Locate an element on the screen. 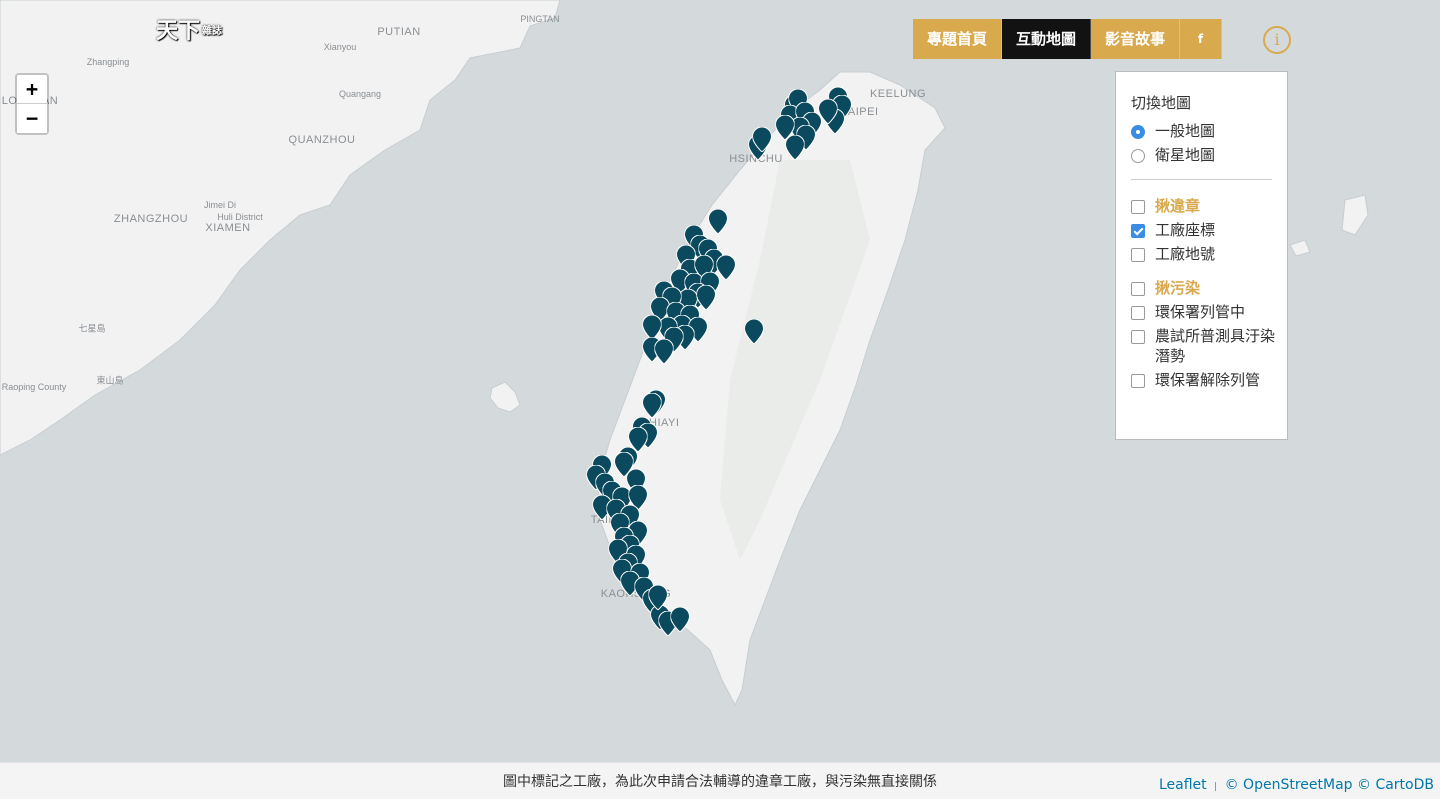  checkbox-illegal-group is located at coordinates (1138, 207).